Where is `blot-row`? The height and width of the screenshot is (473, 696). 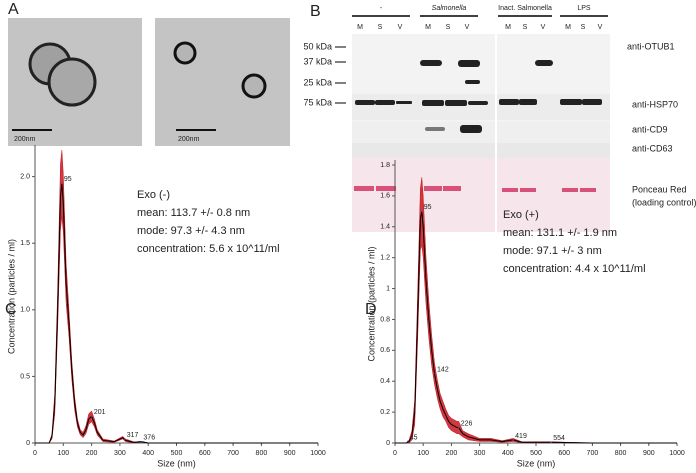 blot-row is located at coordinates (481, 132).